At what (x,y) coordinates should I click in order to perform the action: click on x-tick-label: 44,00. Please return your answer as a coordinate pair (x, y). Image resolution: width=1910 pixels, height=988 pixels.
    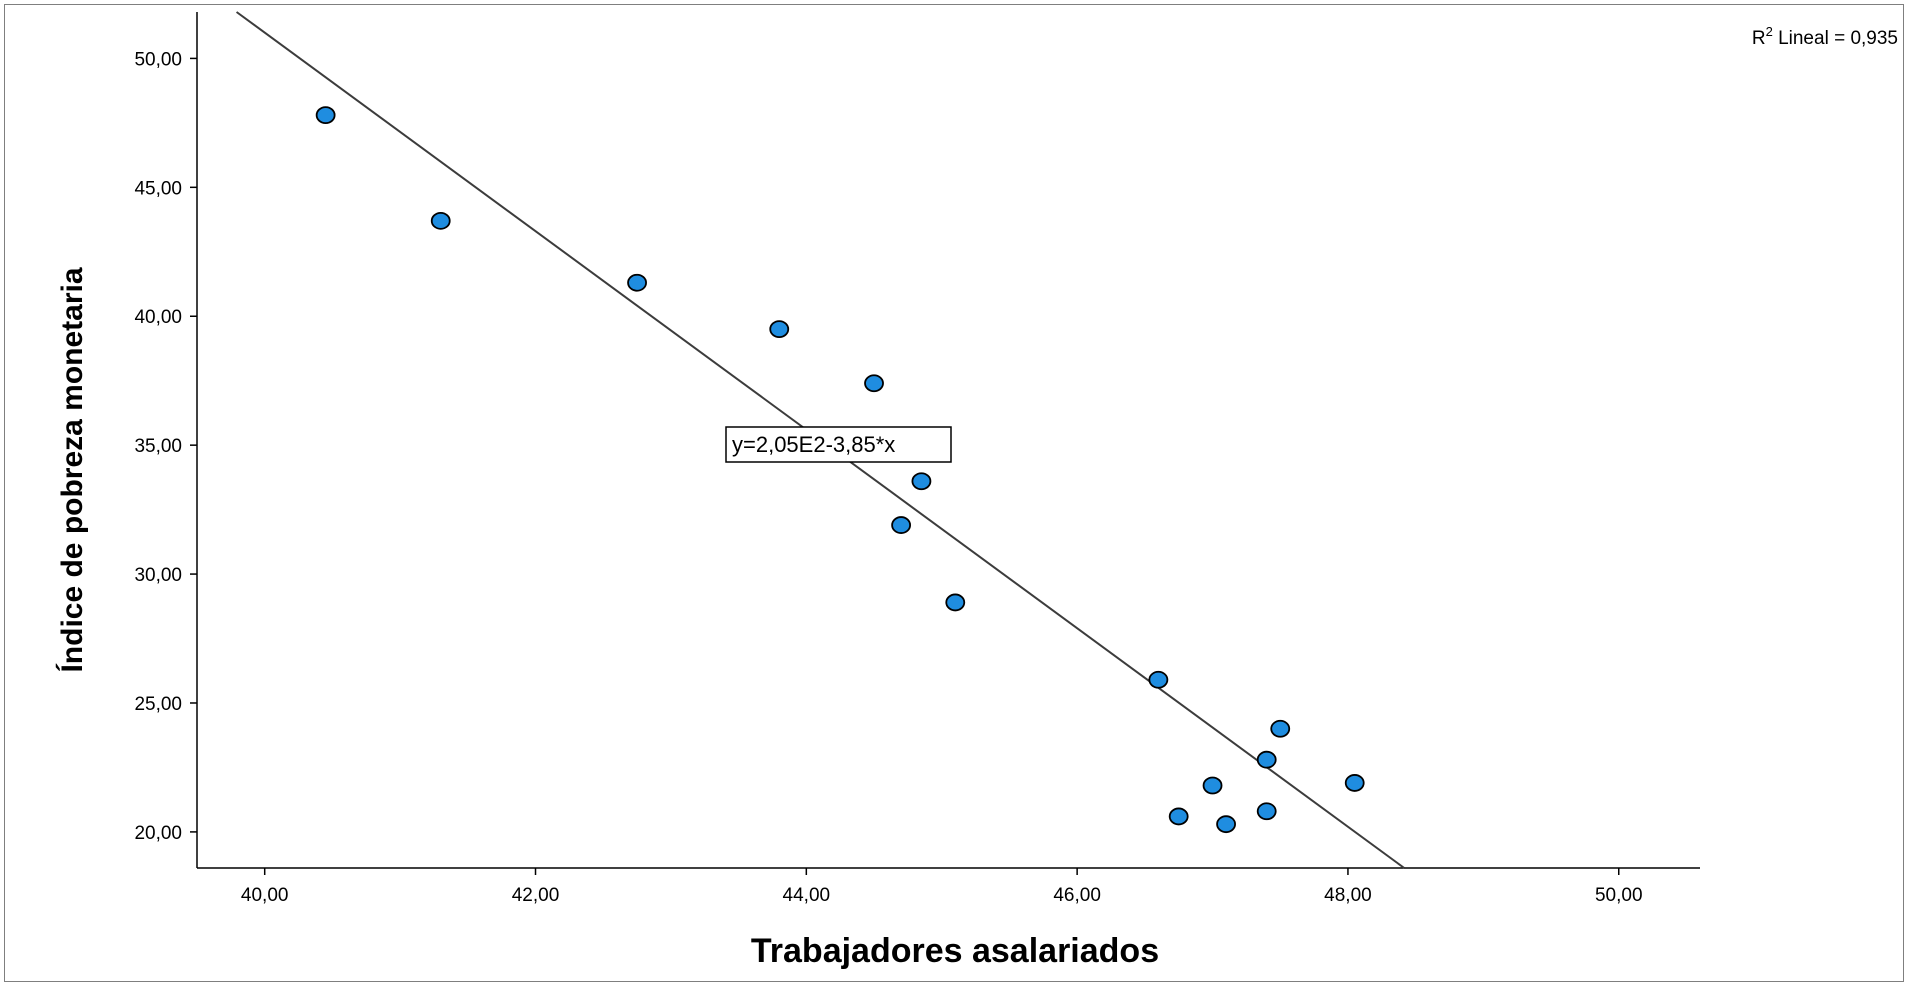
    Looking at the image, I should click on (807, 895).